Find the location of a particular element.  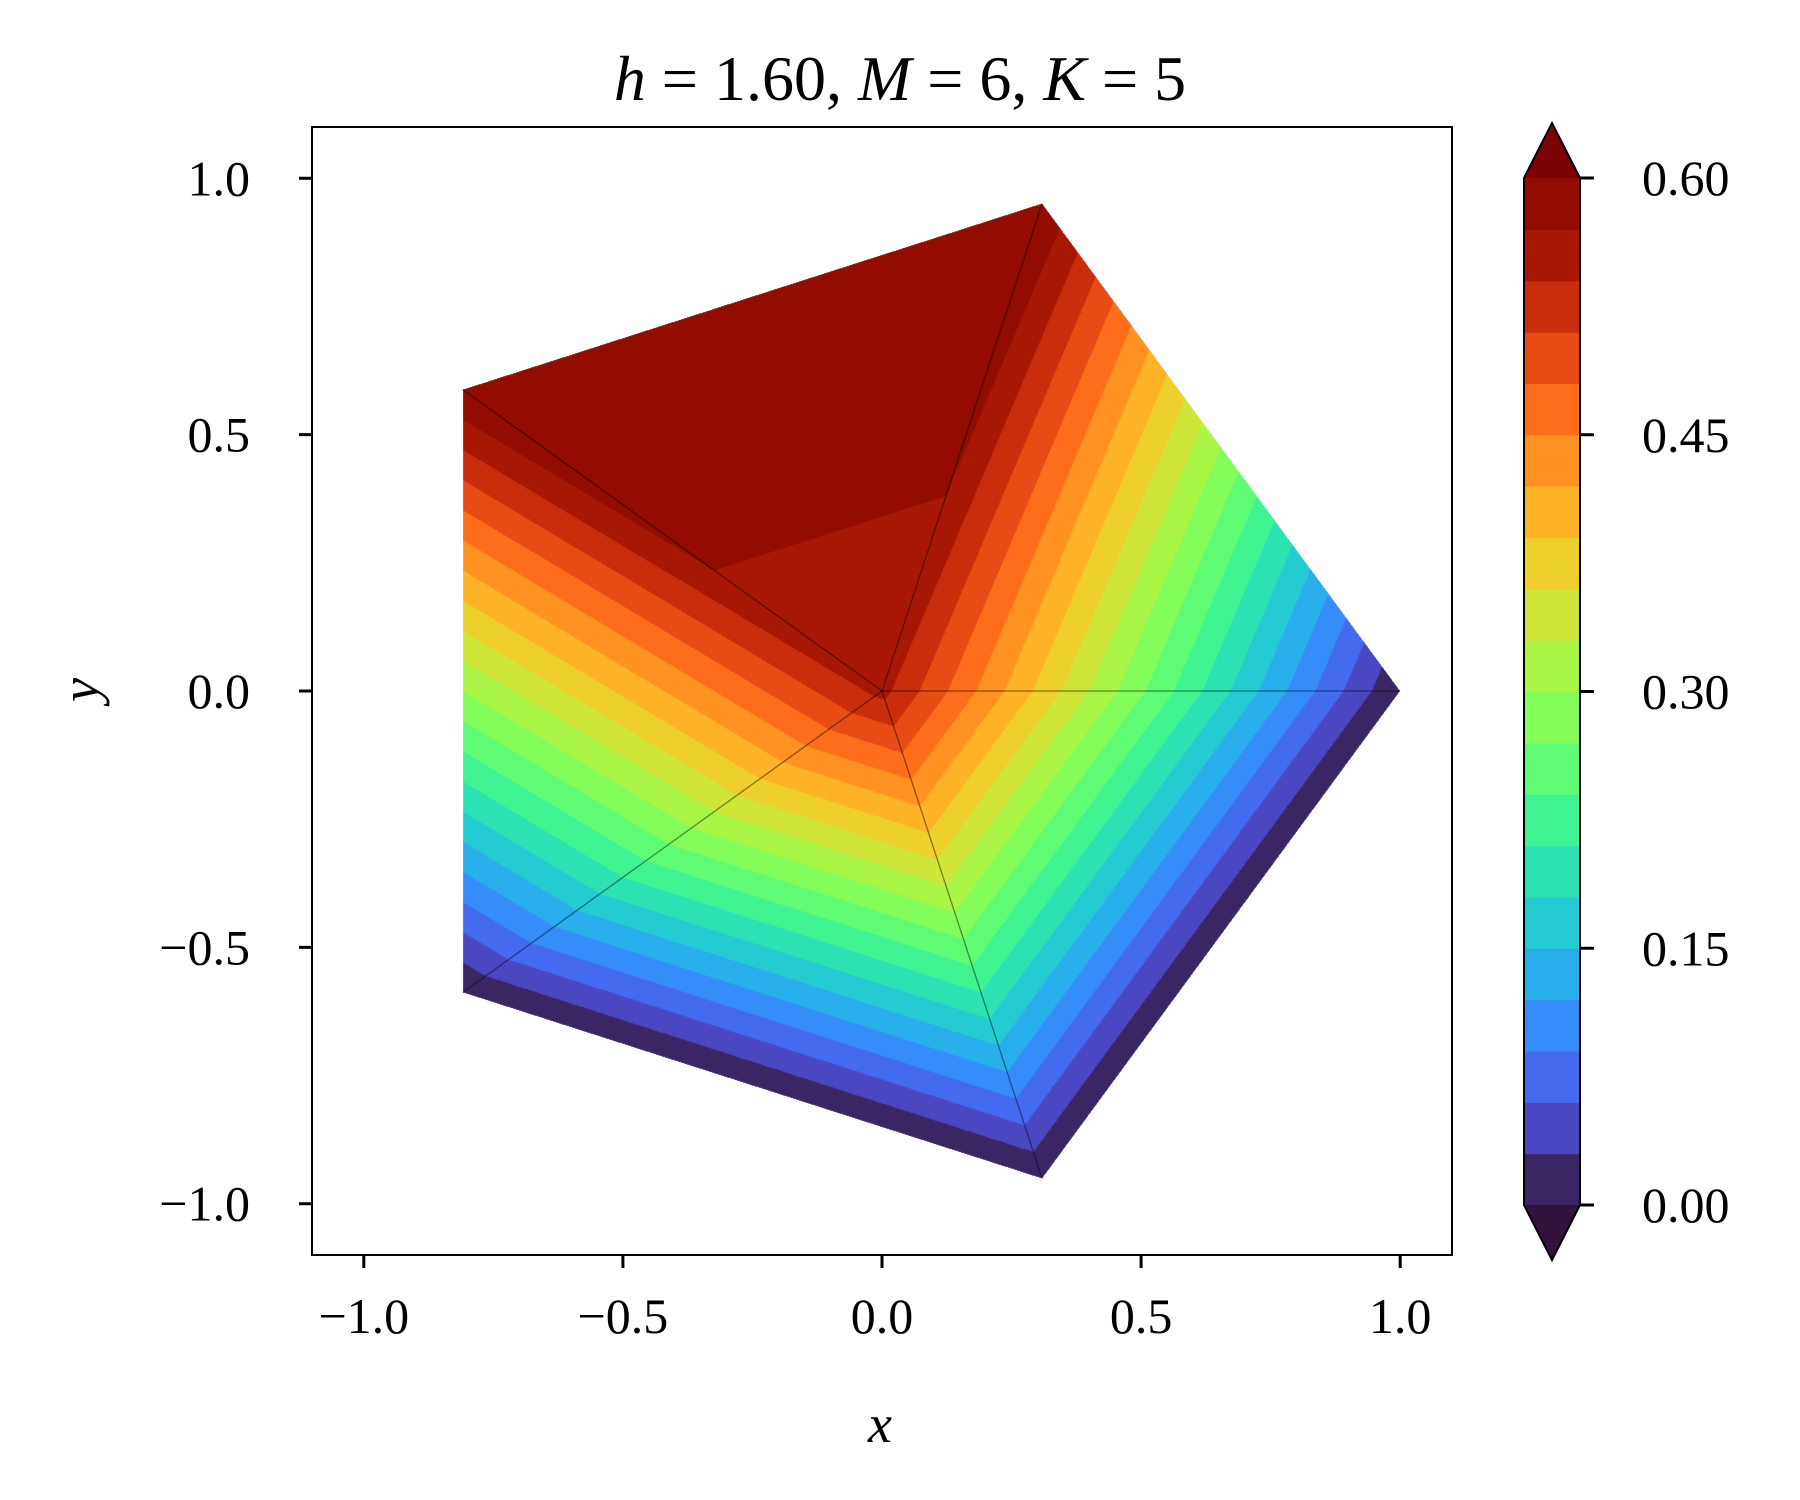

colorbar-tick-label: 0.45 is located at coordinates (1686, 435).